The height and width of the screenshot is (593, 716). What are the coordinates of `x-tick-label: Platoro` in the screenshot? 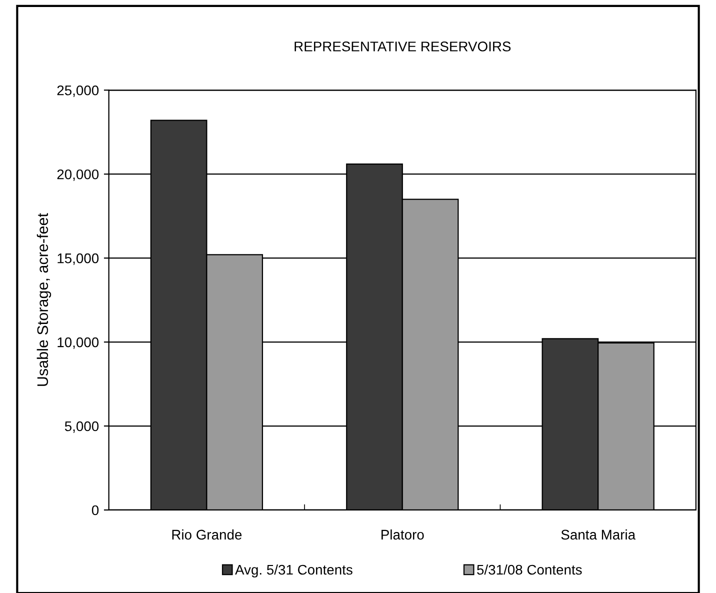 It's located at (403, 534).